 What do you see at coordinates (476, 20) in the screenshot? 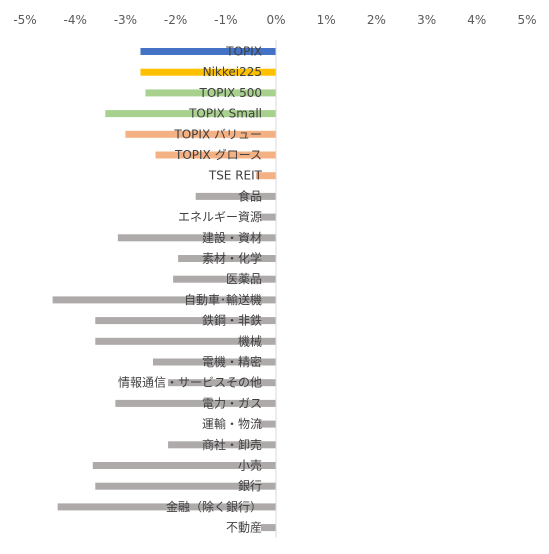
I see `x-tick-label: 4%` at bounding box center [476, 20].